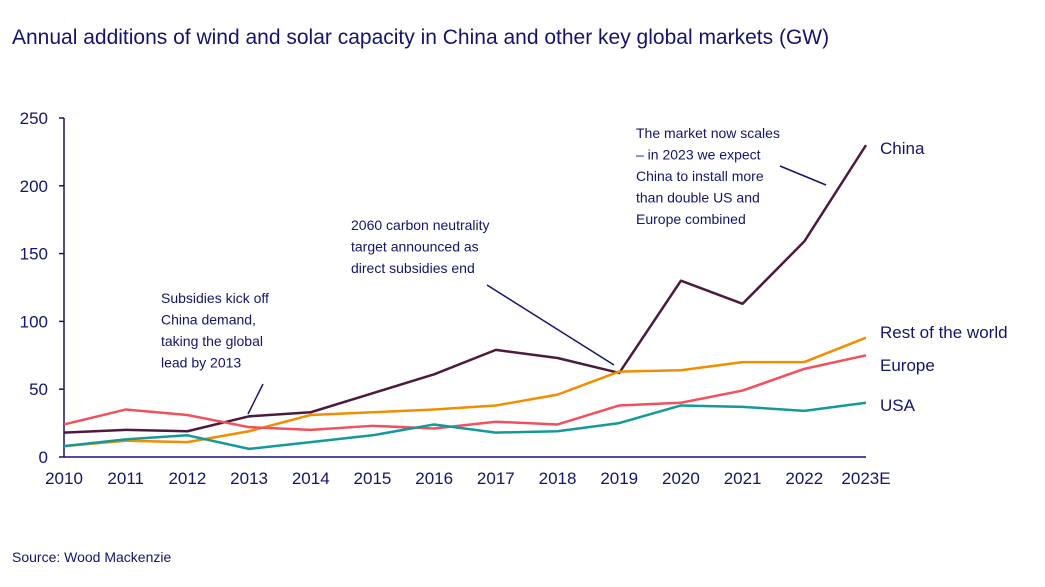 This screenshot has height=587, width=1045. I want to click on series-label: Europe, so click(907, 365).